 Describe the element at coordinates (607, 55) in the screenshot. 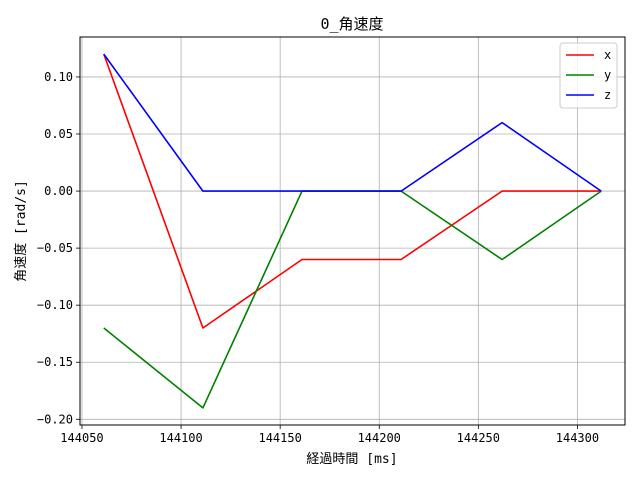

I see `legend-label-x: x` at that location.